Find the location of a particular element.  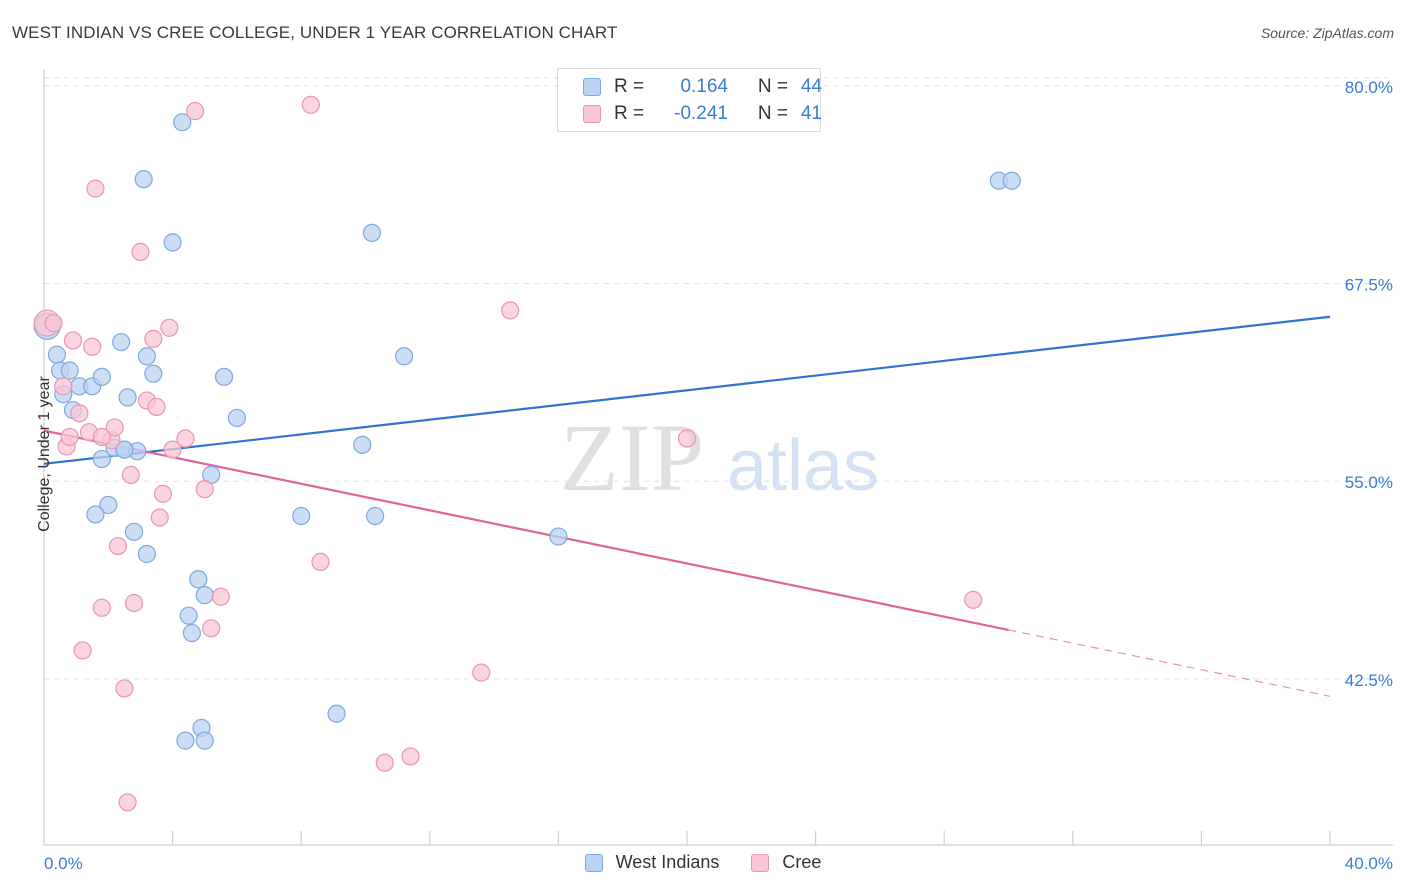

r-value: -0.241 is located at coordinates (701, 113).